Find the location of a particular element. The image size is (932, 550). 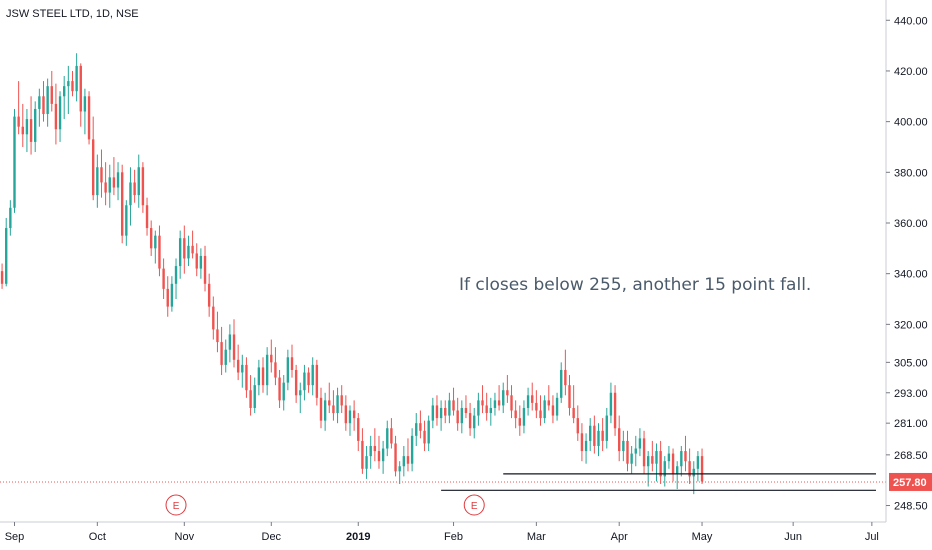

y-tick-label: 320.00 is located at coordinates (911, 325).